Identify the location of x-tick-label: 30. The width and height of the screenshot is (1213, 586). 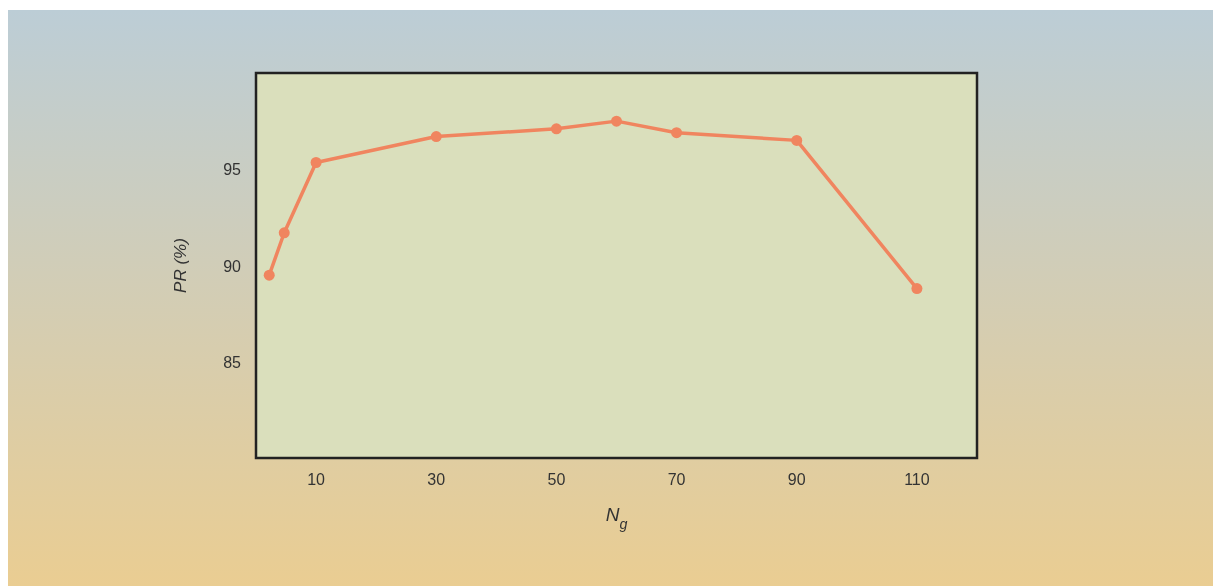
(436, 479).